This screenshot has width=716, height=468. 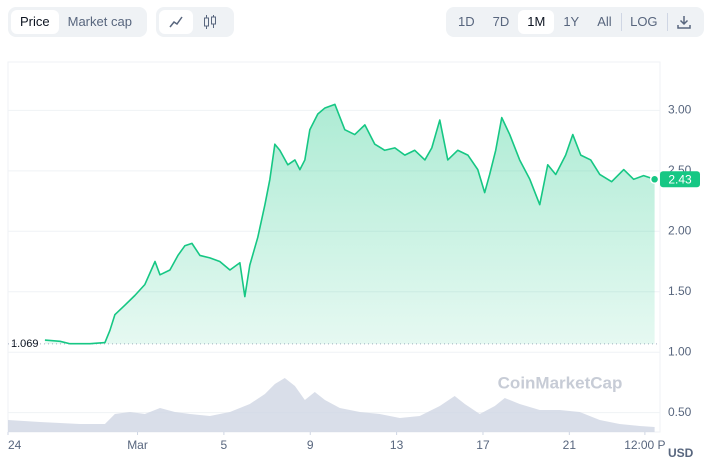 What do you see at coordinates (99, 21) in the screenshot?
I see `market-cap-button: Market cap` at bounding box center [99, 21].